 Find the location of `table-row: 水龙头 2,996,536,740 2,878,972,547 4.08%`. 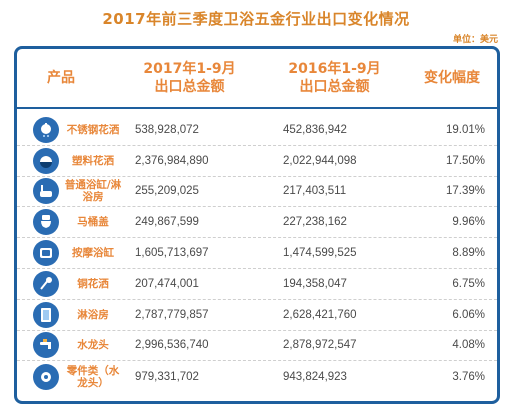

table-row: 水龙头 2,996,536,740 2,878,972,547 4.08% is located at coordinates (257, 346).